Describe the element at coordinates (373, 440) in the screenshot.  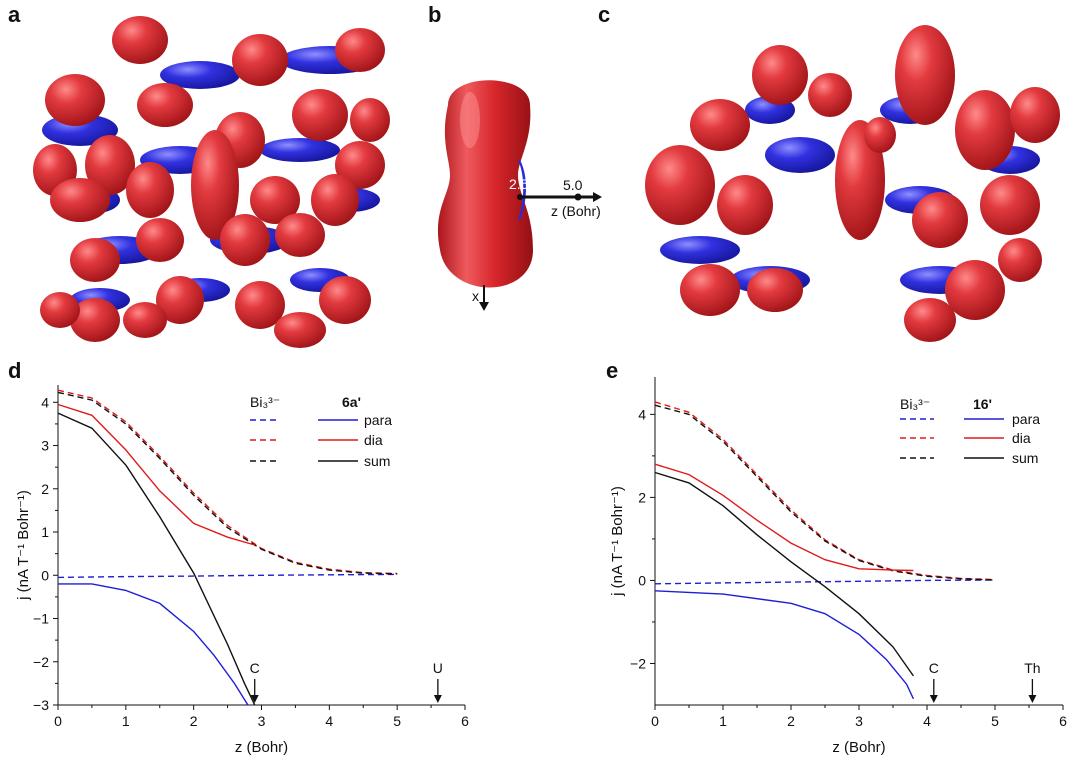
I see `legend-entry-label: dia` at that location.